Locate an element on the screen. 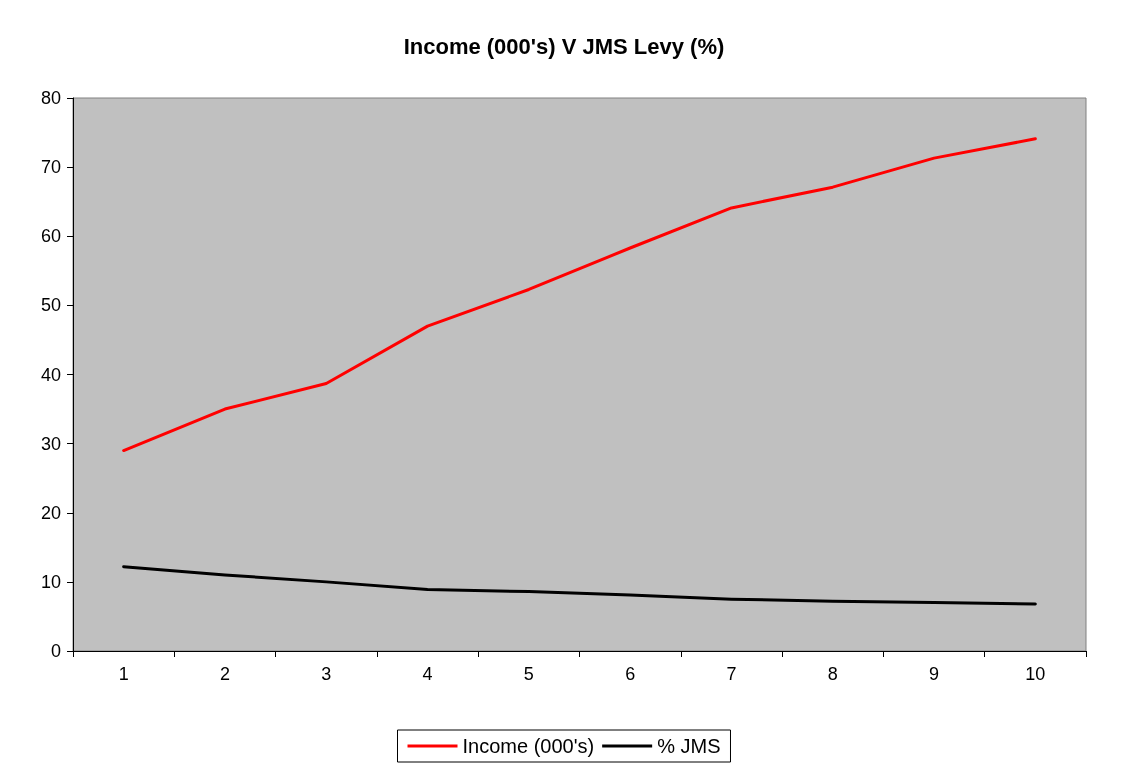  y-tick-label: 70 is located at coordinates (50, 167).